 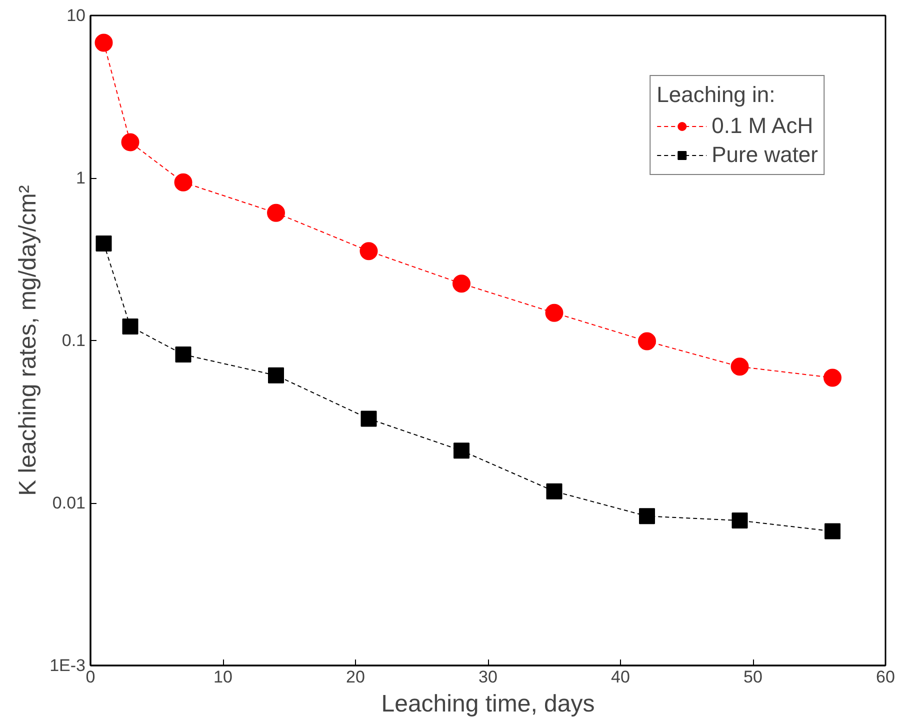 What do you see at coordinates (763, 126) in the screenshot?
I see `legend-label: 0.1 M AcH` at bounding box center [763, 126].